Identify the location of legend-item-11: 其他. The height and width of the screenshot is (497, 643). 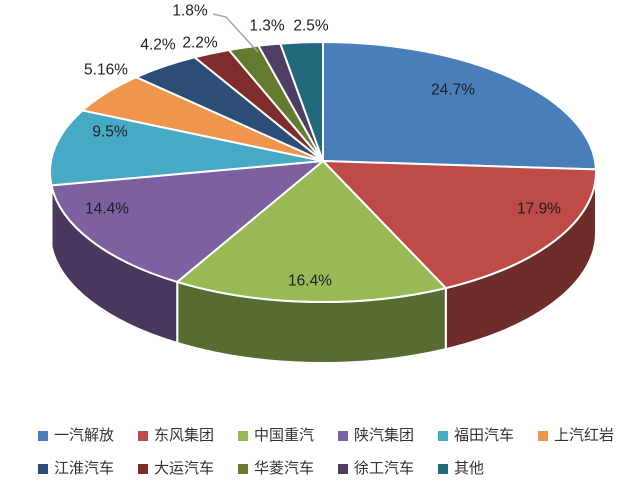
(488, 468).